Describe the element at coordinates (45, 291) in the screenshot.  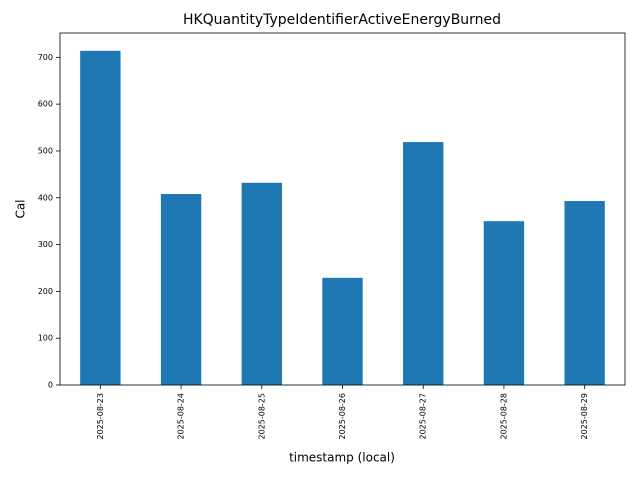
I see `y-tick-label: 200` at that location.